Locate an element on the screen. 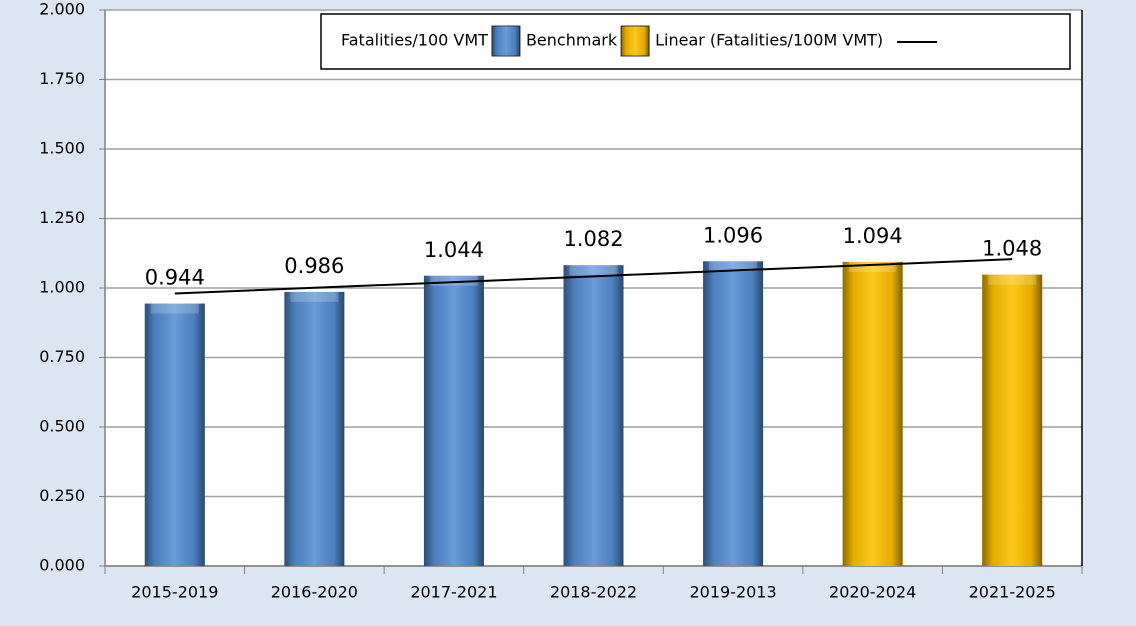 The width and height of the screenshot is (1136, 626). legend-label: Linear (Fatalities/100M VMT) is located at coordinates (769, 40).